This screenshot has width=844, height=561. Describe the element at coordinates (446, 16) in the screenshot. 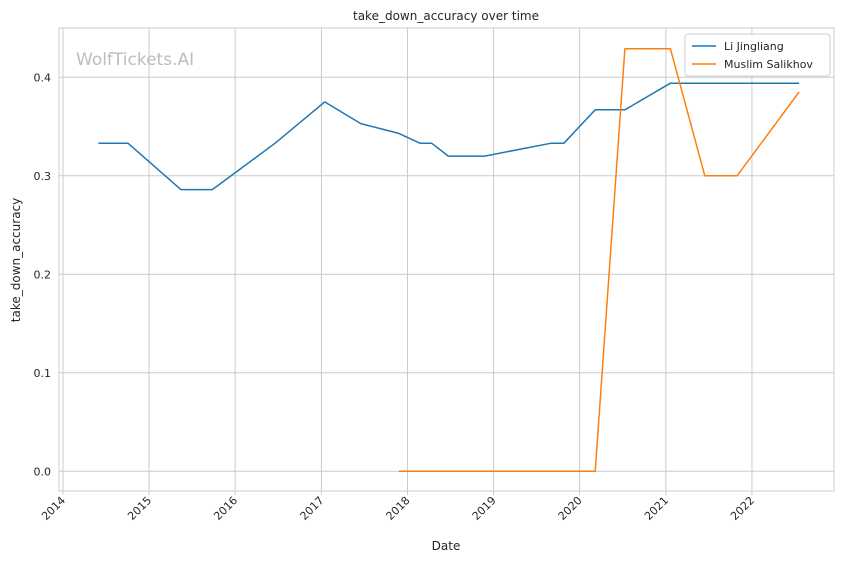

I see `chart-title: take_down_accuracy over time` at that location.